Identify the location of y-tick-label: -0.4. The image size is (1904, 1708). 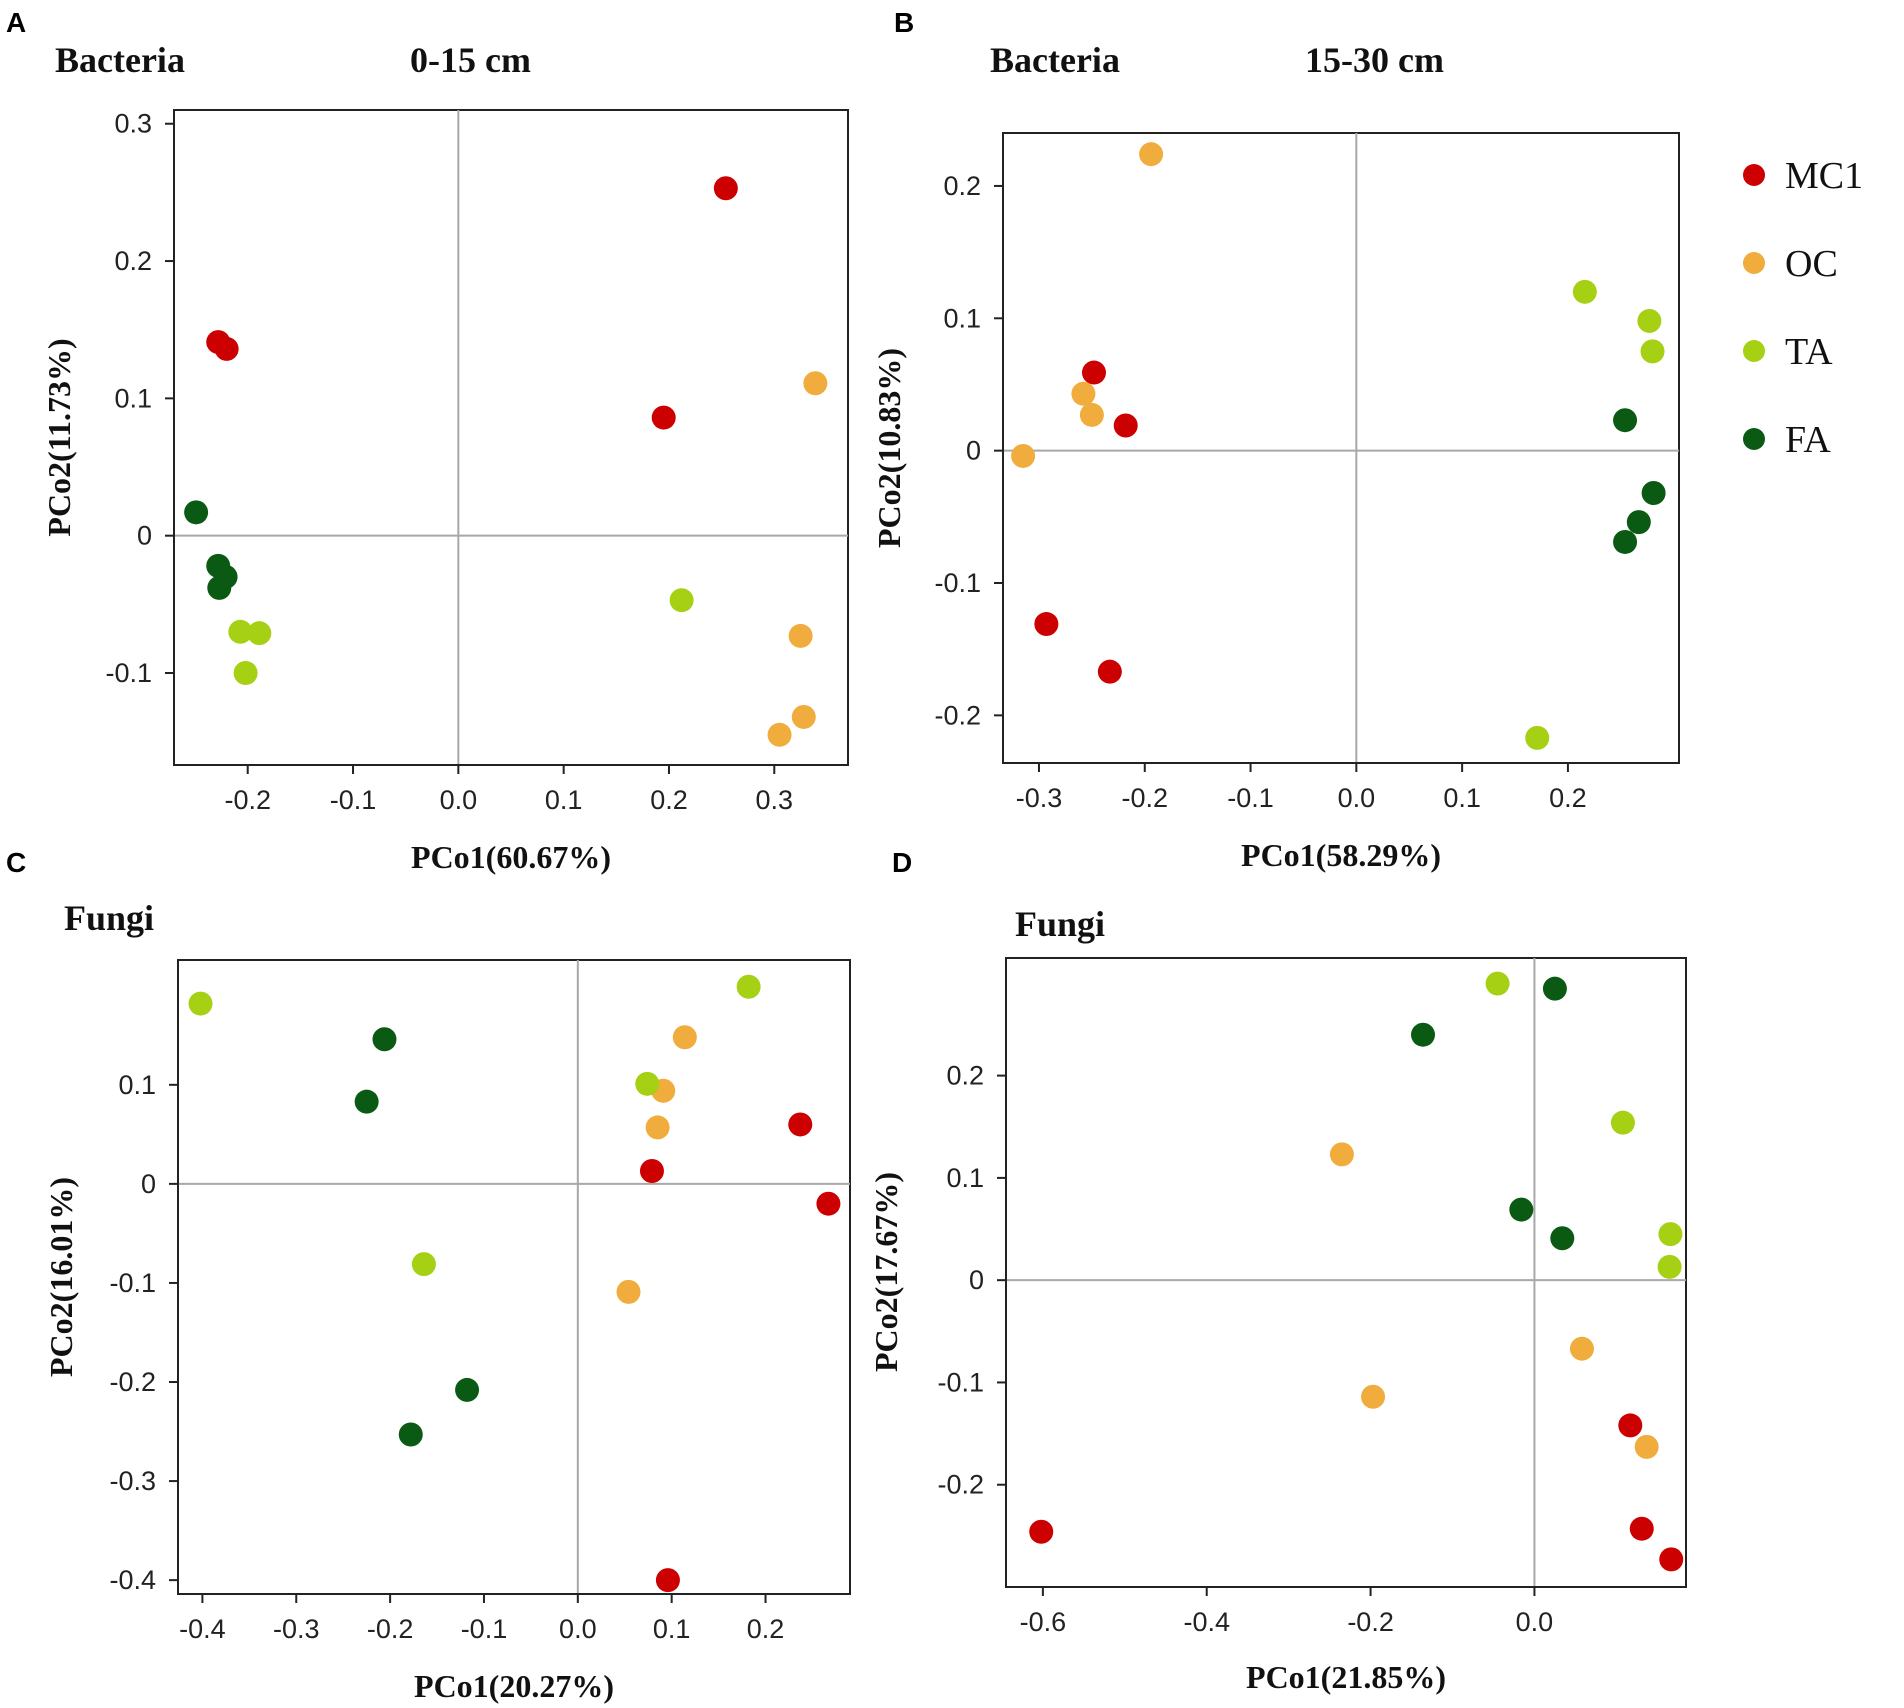
(132, 1580).